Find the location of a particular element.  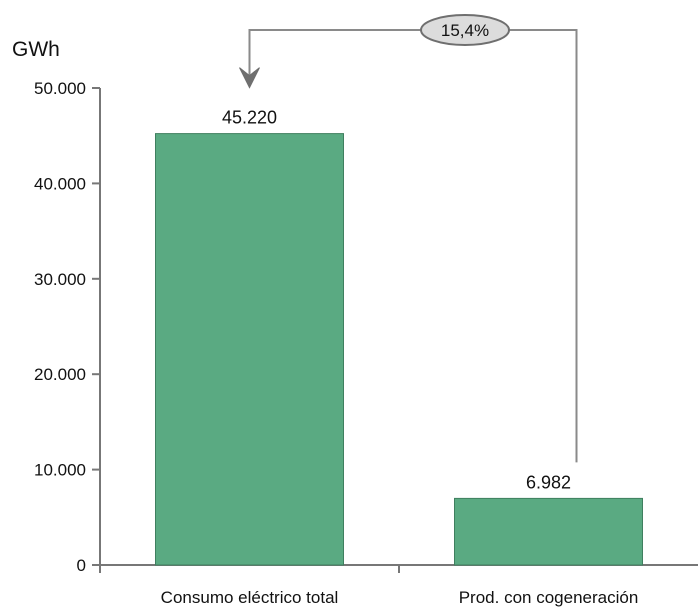

y-tick-label: 10.000 is located at coordinates (60, 470).